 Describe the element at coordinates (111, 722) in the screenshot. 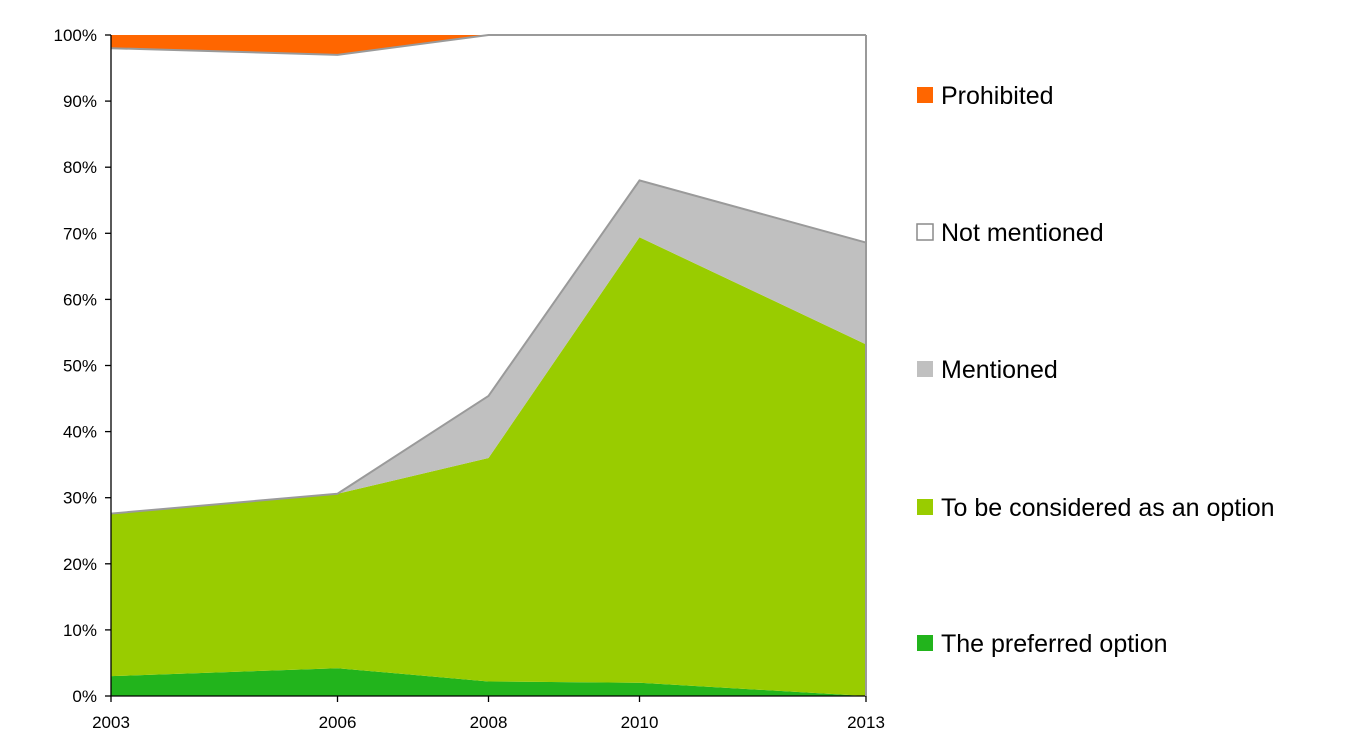

I see `x-tick-label: 2003` at that location.